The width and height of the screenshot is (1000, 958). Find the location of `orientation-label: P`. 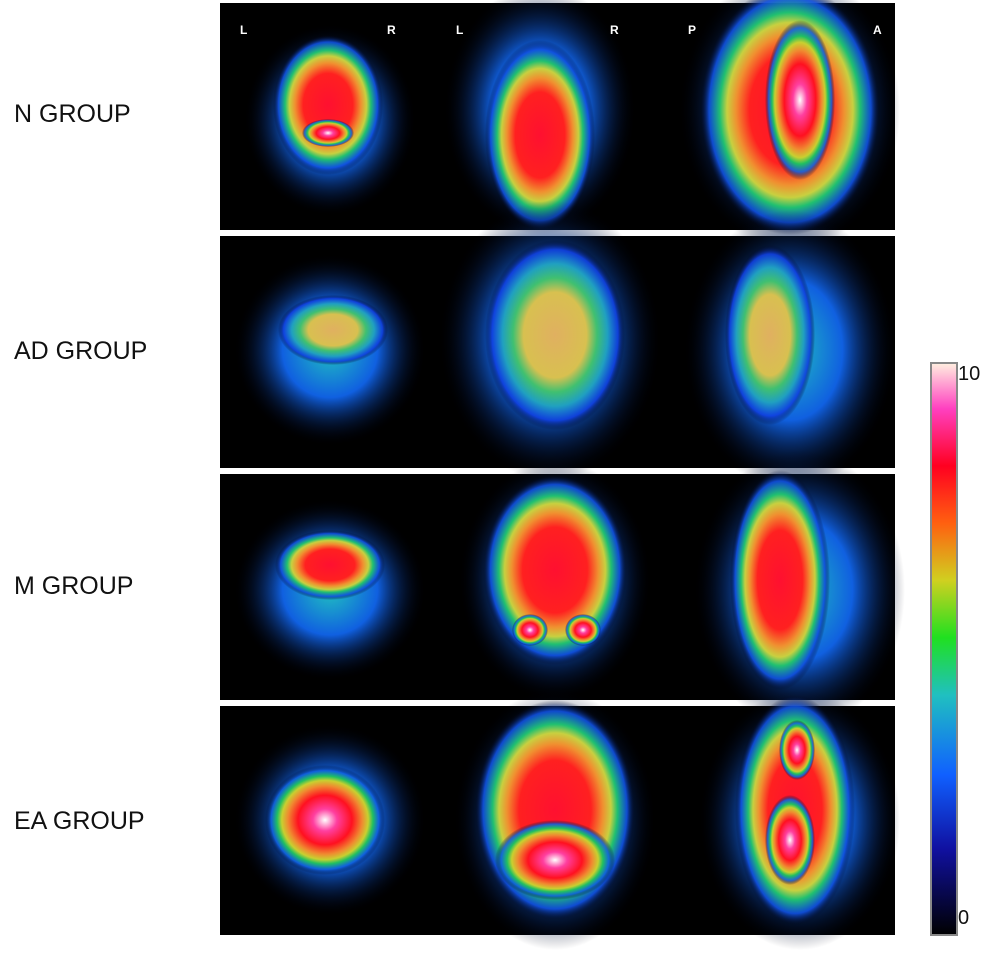

orientation-label: P is located at coordinates (692, 30).